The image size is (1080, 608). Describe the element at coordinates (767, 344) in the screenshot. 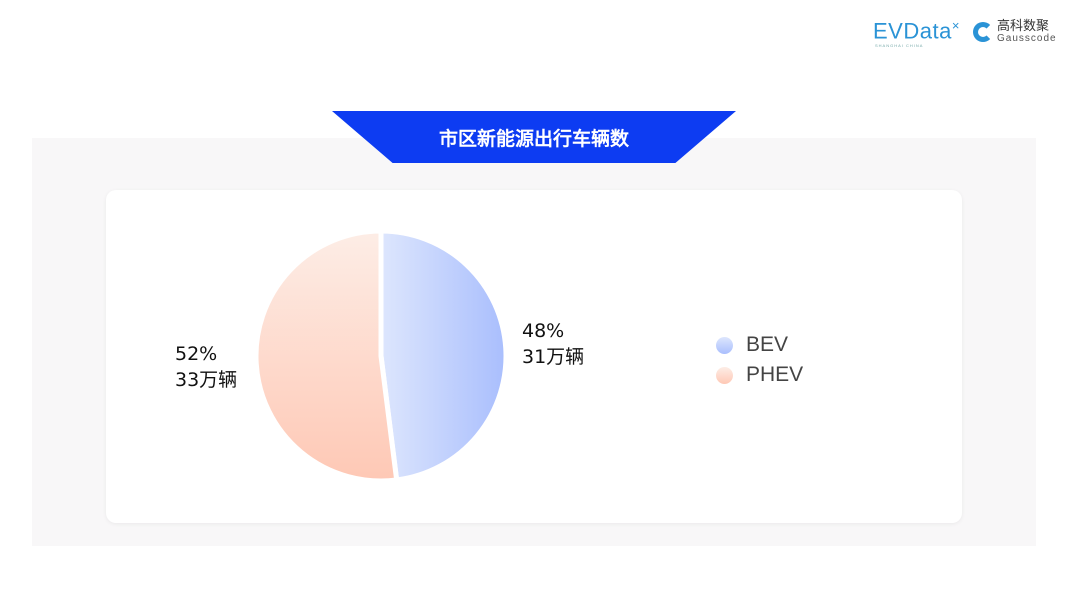

I see `legend-label-bev: BEV` at that location.